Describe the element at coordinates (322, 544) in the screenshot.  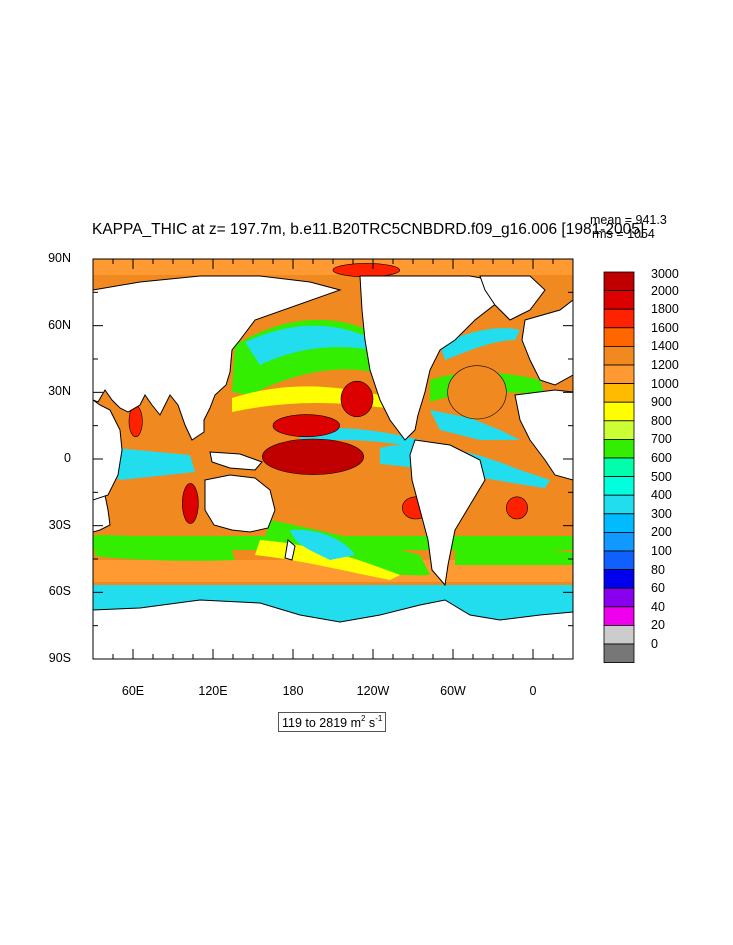
I see `south-pacific-cyan-pocket` at that location.